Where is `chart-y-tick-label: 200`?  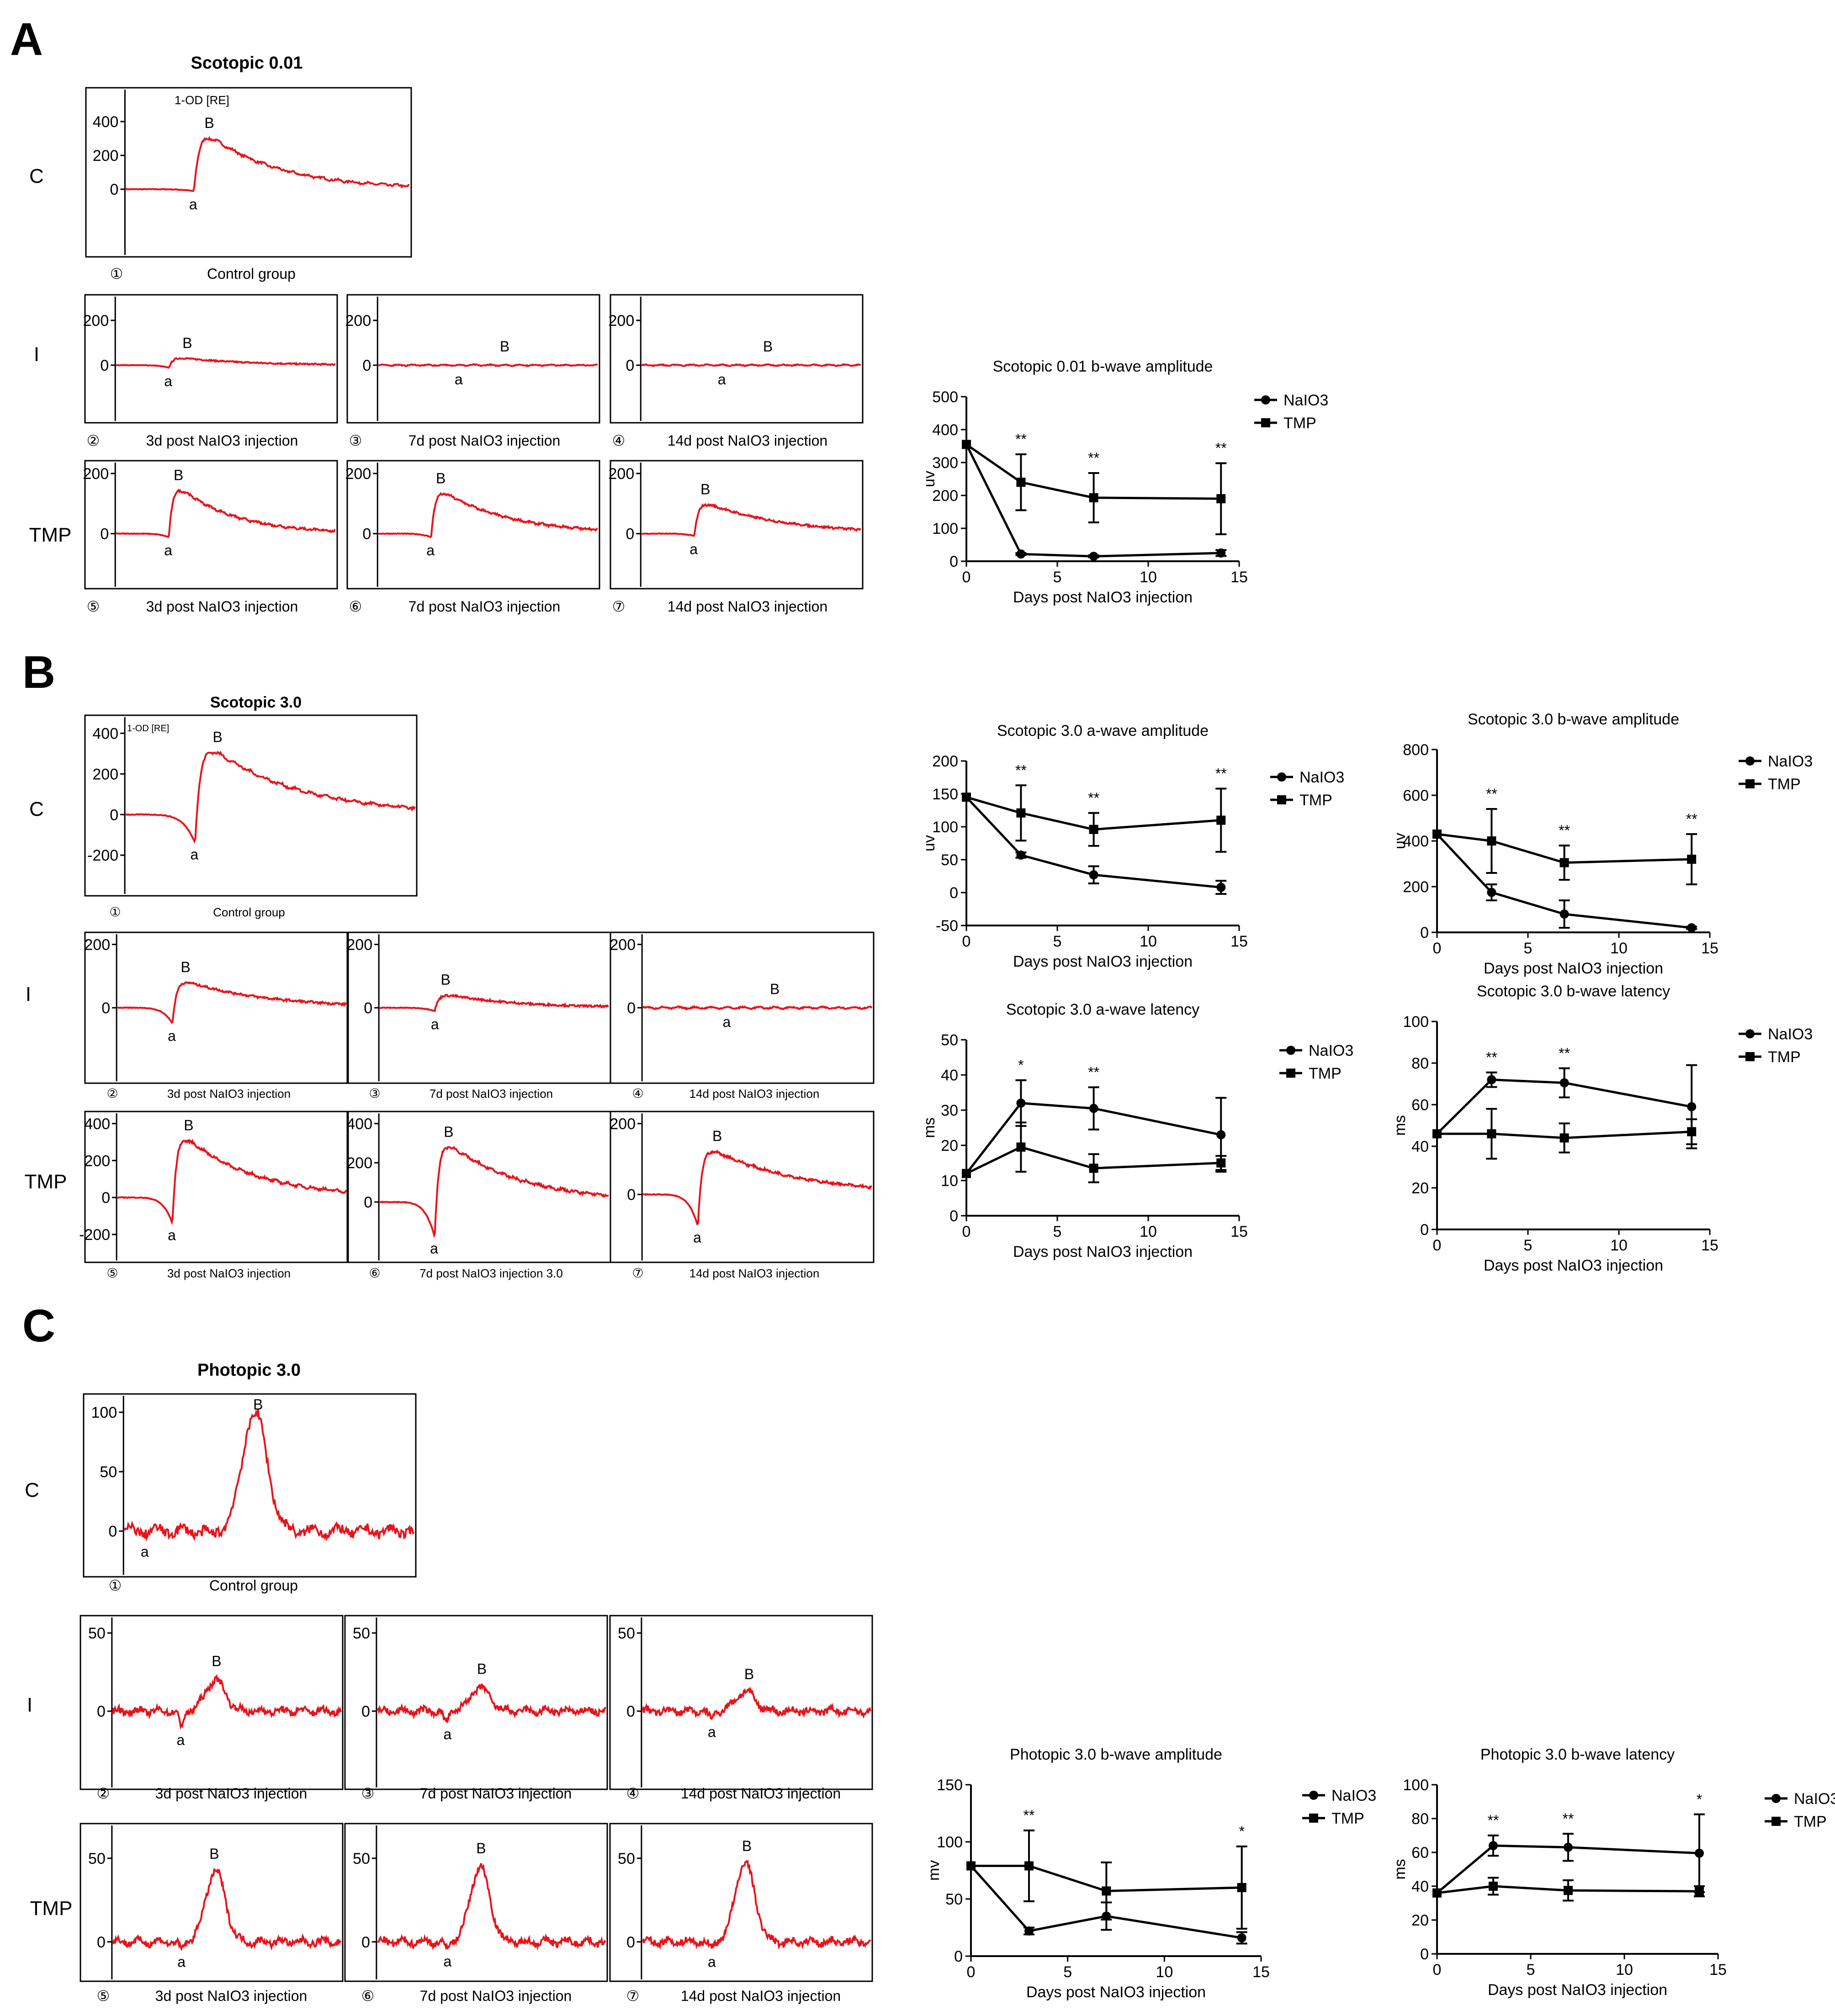
chart-y-tick-label: 200 is located at coordinates (945, 761).